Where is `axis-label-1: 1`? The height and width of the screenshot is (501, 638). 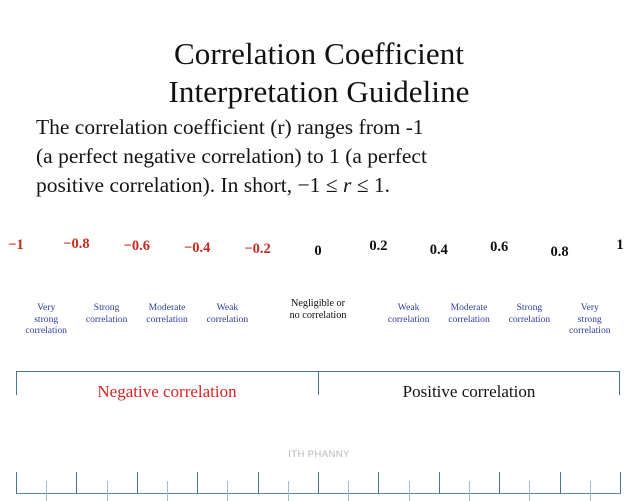
axis-label-1: 1 is located at coordinates (620, 245).